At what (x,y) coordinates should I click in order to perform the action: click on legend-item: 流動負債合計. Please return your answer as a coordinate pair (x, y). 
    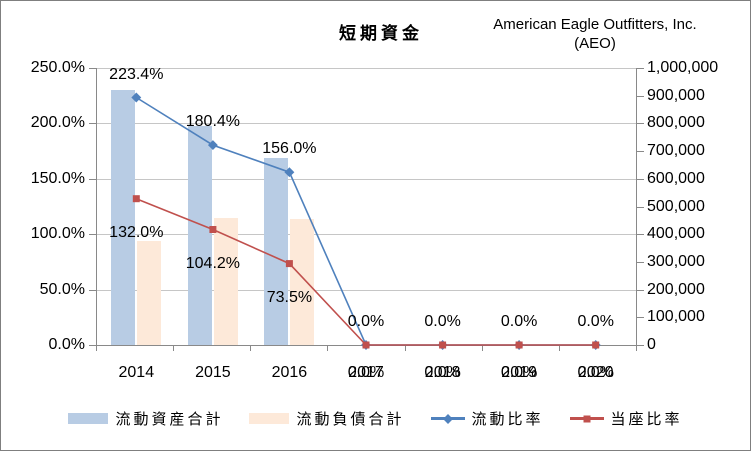
    Looking at the image, I should click on (326, 418).